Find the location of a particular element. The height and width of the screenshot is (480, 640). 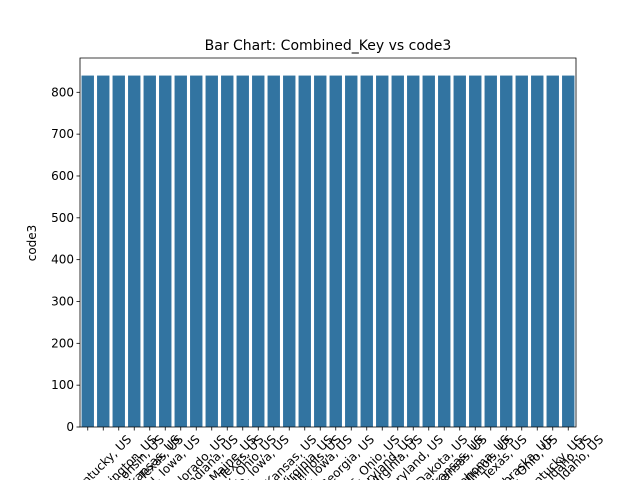

y-tick-label: 800 is located at coordinates (62, 92).